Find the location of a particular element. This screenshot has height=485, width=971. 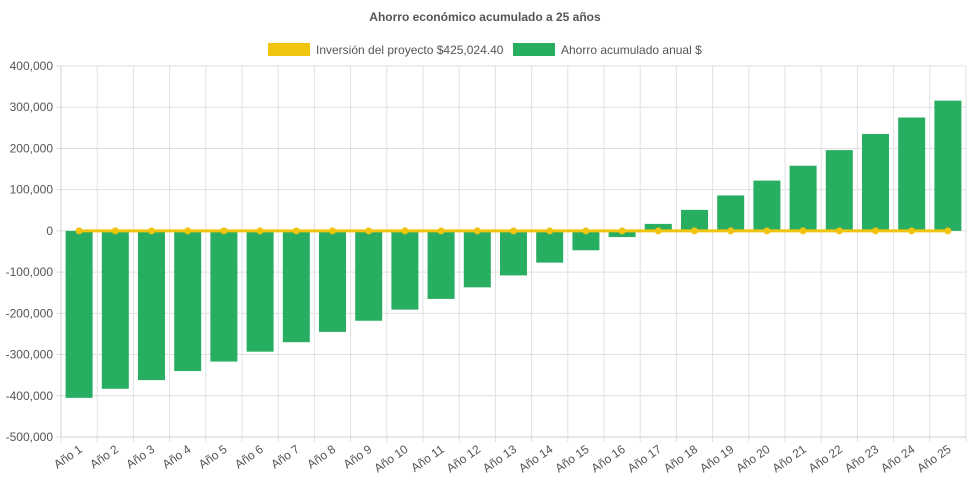

x-tick-label: Año 4 is located at coordinates (177, 457).